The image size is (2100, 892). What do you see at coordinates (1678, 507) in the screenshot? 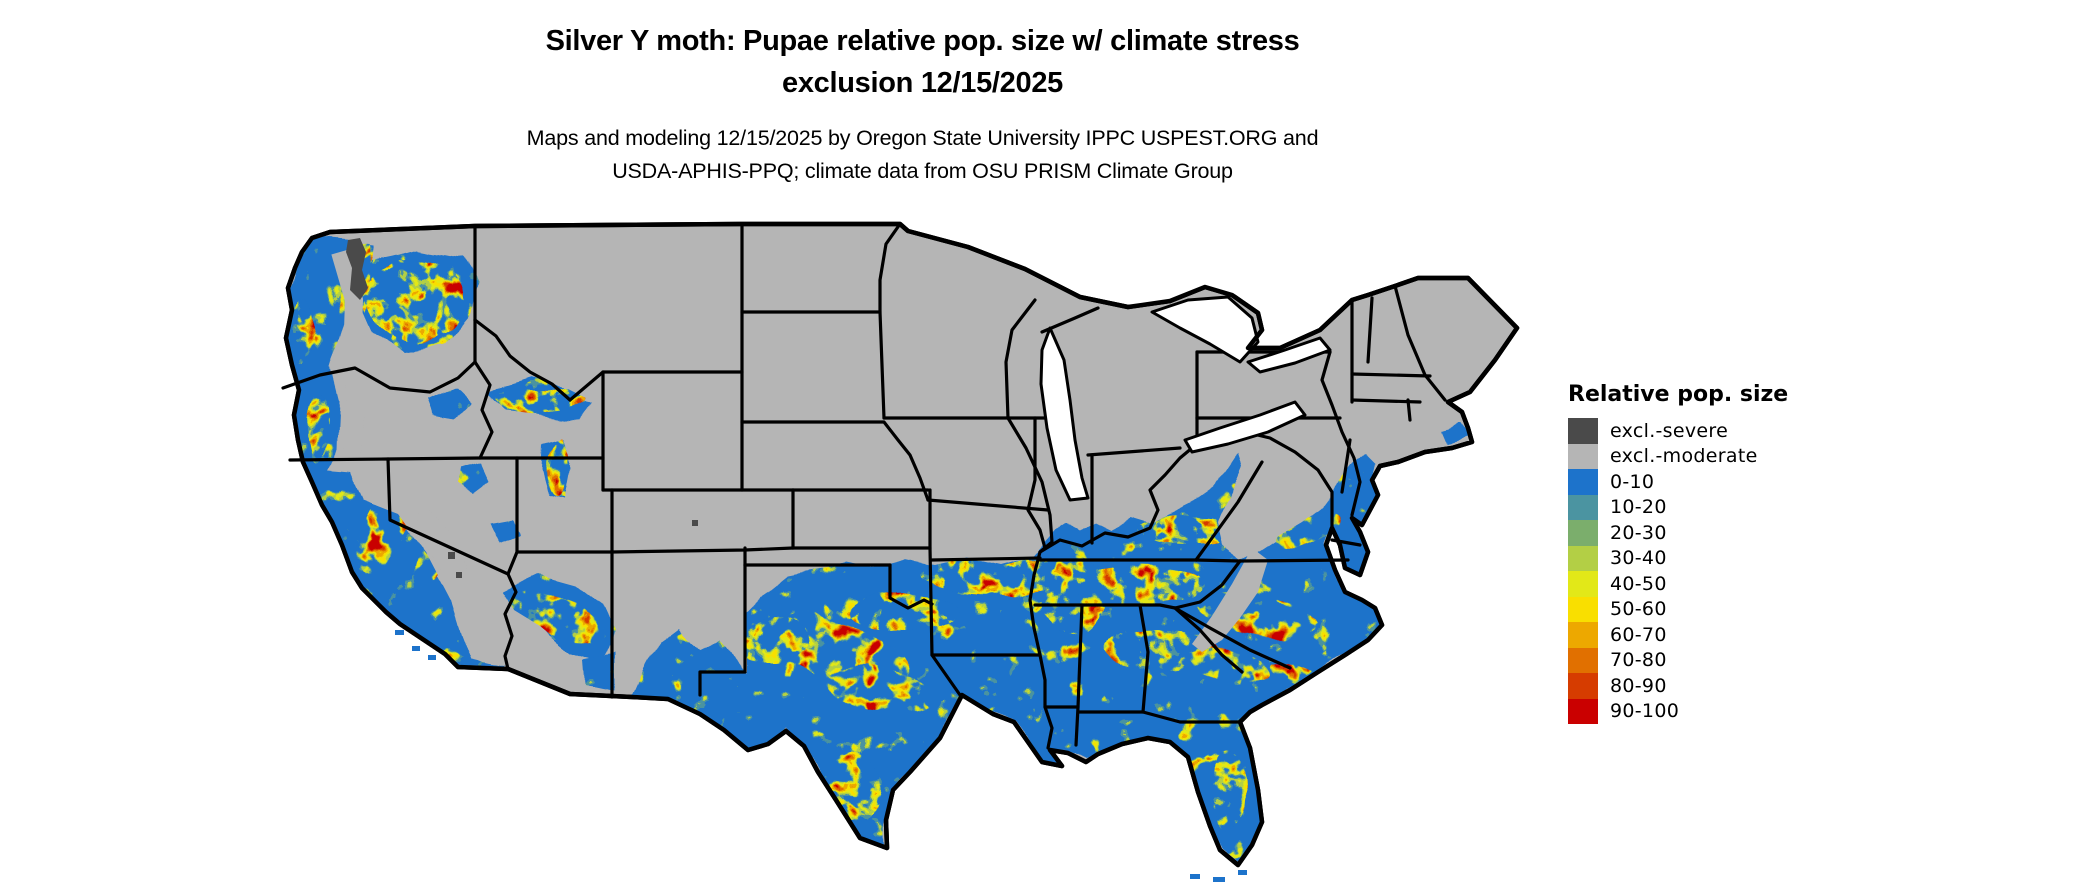
I see `legend-item: 10-20` at bounding box center [1678, 507].